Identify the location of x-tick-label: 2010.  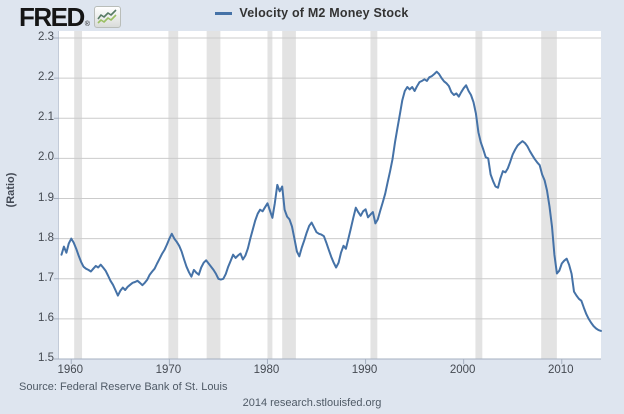
(560, 370).